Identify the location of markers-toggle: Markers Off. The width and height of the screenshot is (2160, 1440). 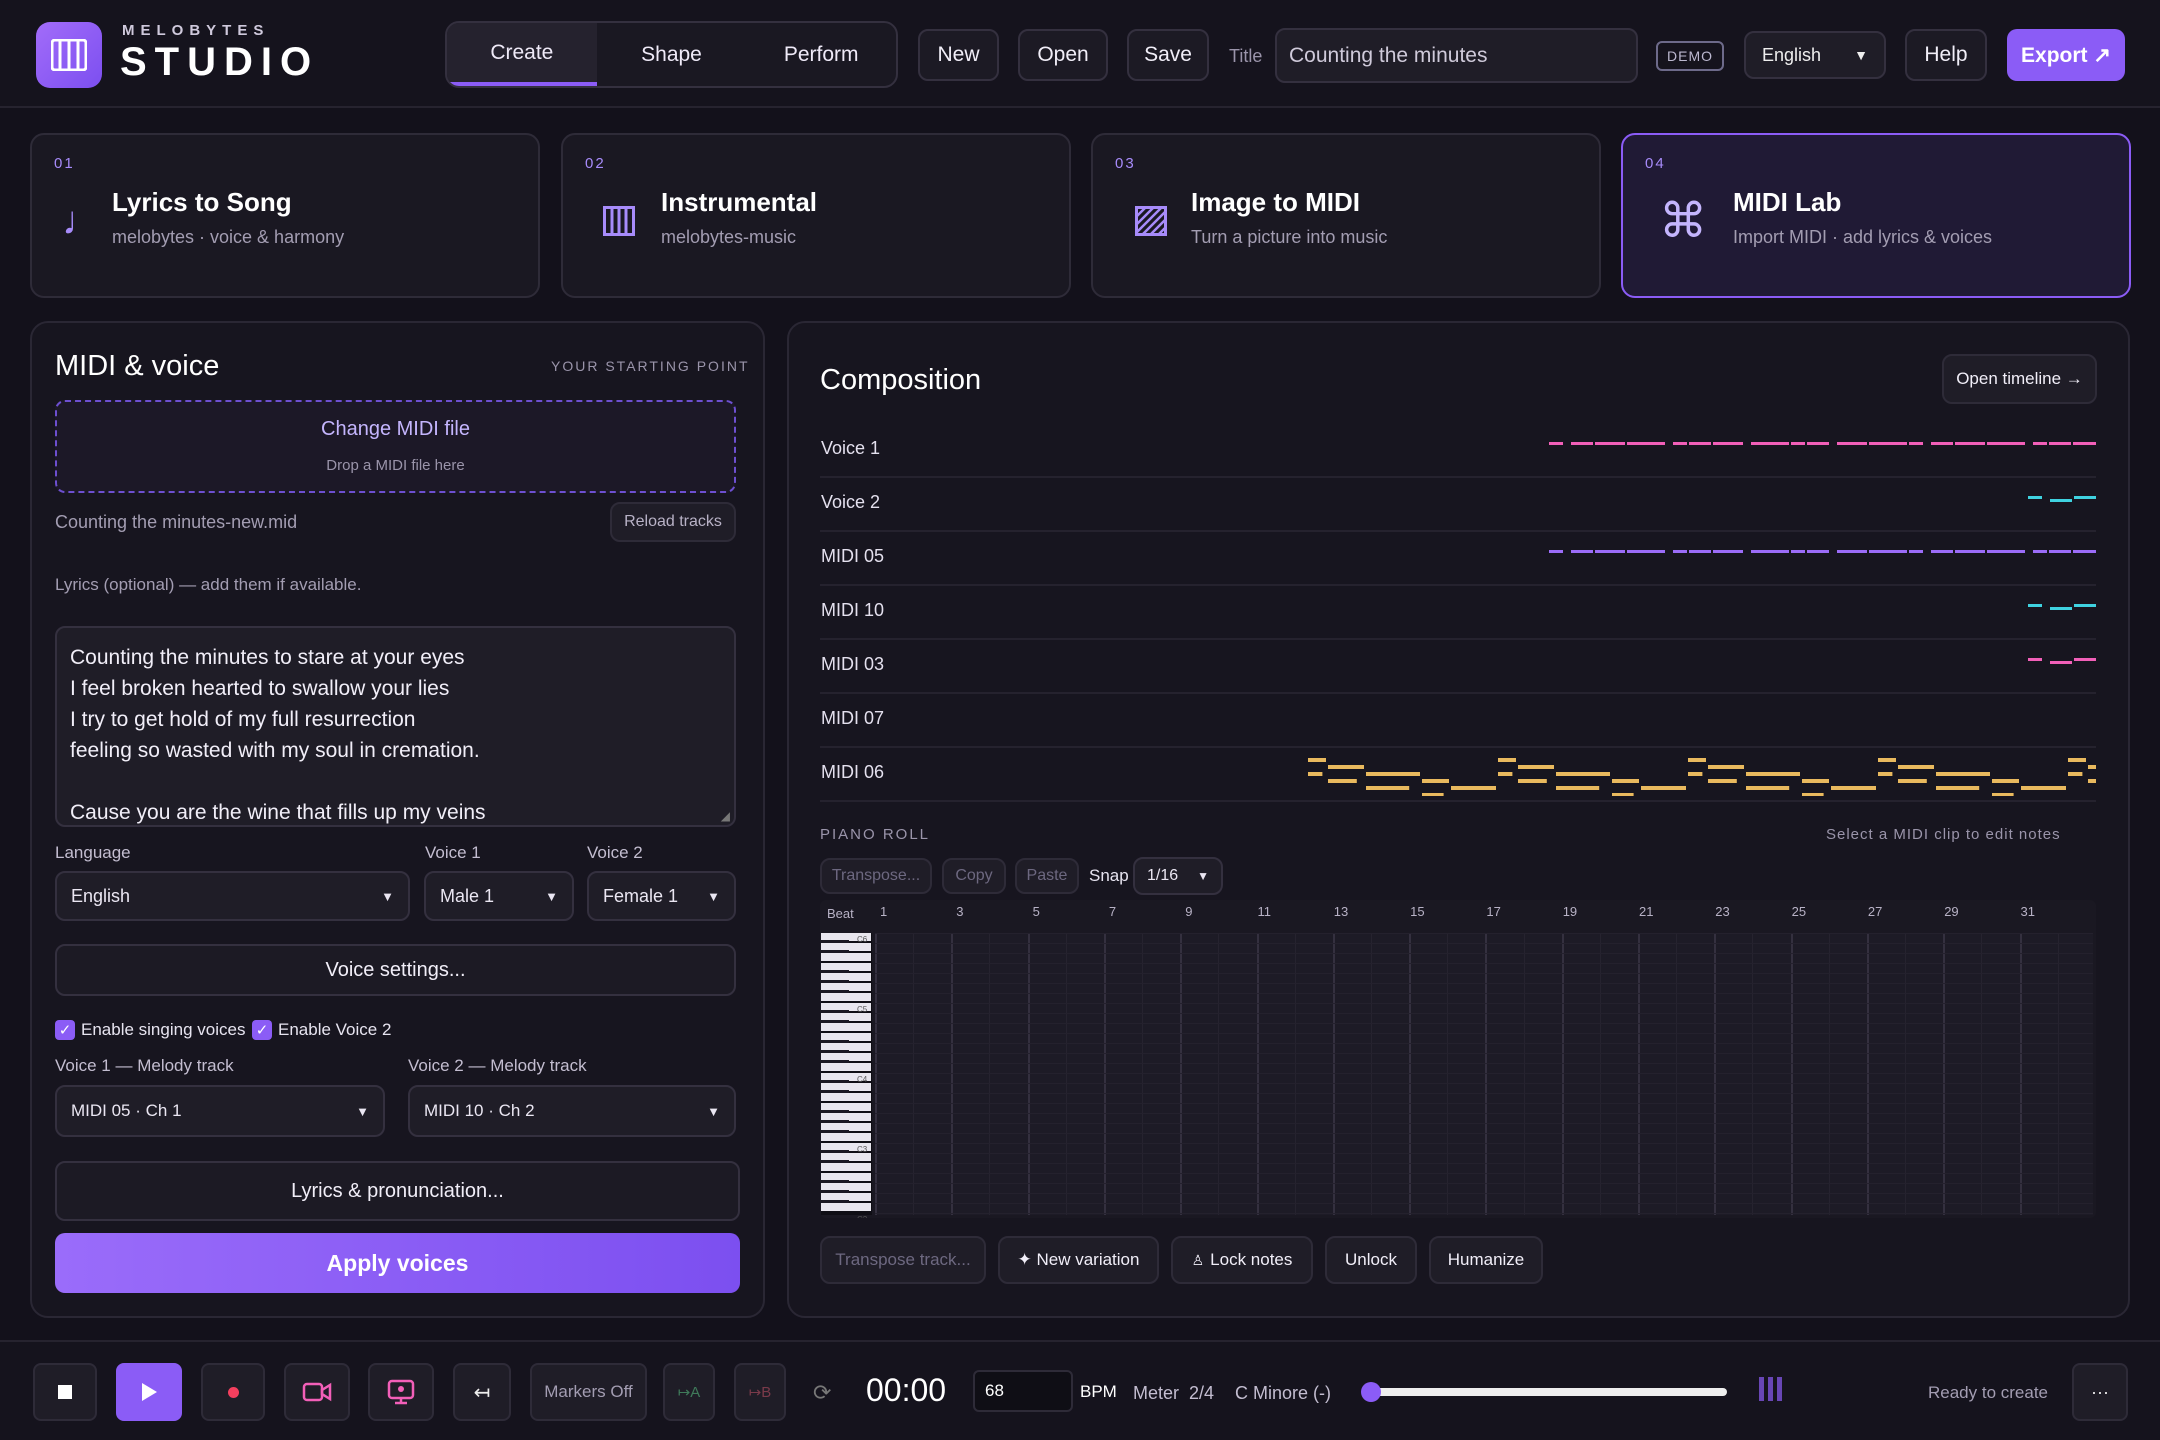
(588, 1392).